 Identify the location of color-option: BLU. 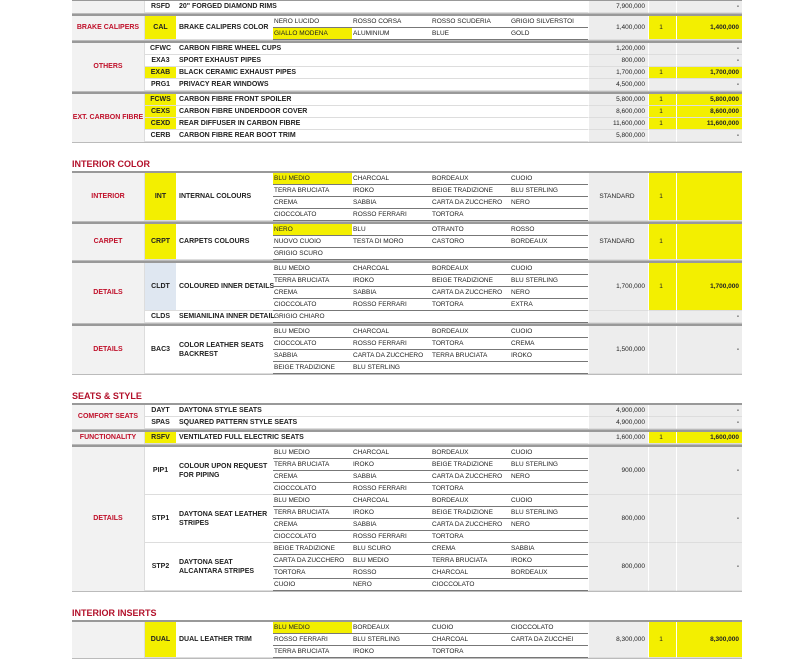
(391, 230).